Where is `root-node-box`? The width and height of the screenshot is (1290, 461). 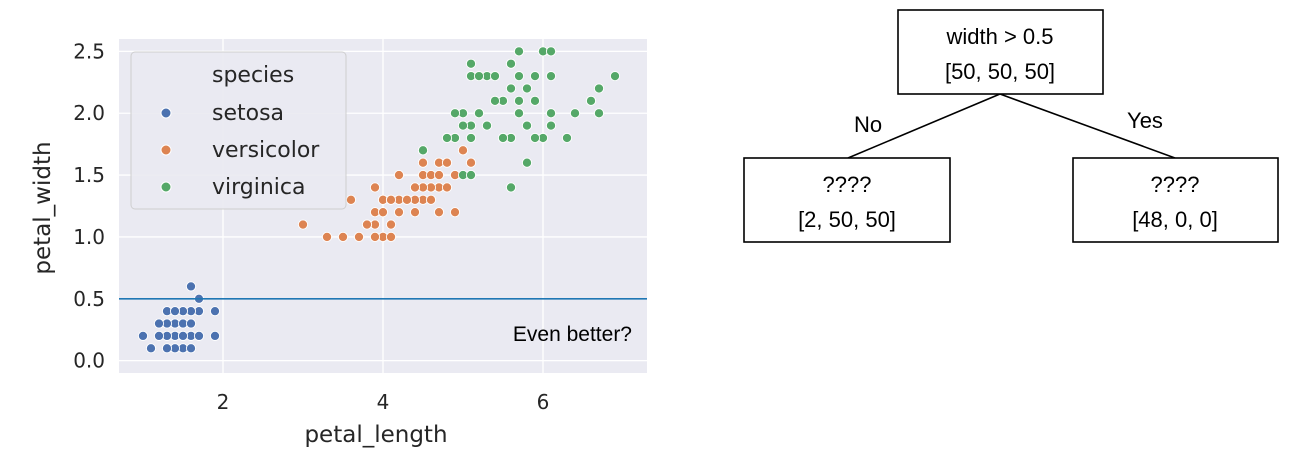 root-node-box is located at coordinates (1000, 52).